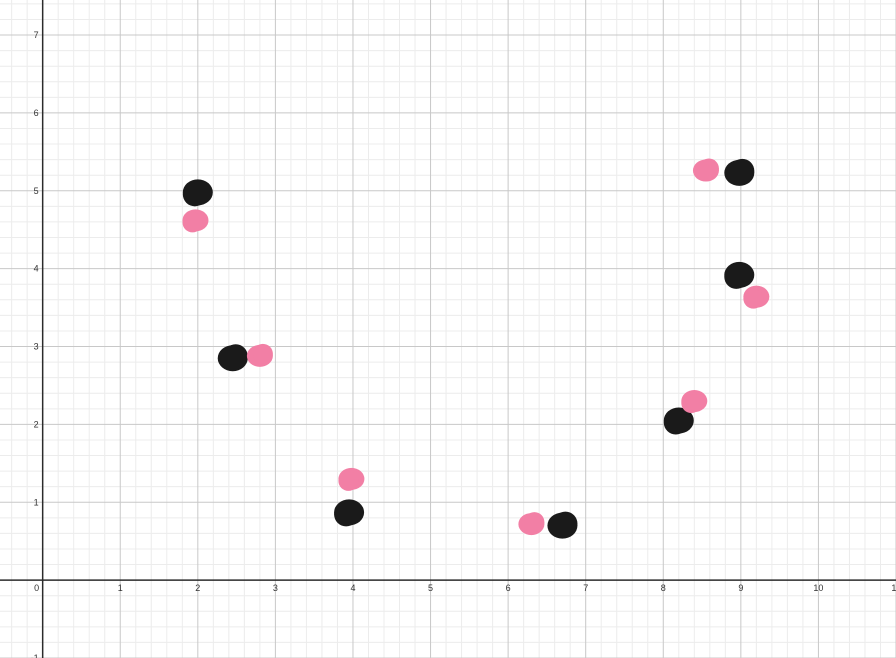  What do you see at coordinates (430, 588) in the screenshot?
I see `x-tick-label: 5` at bounding box center [430, 588].